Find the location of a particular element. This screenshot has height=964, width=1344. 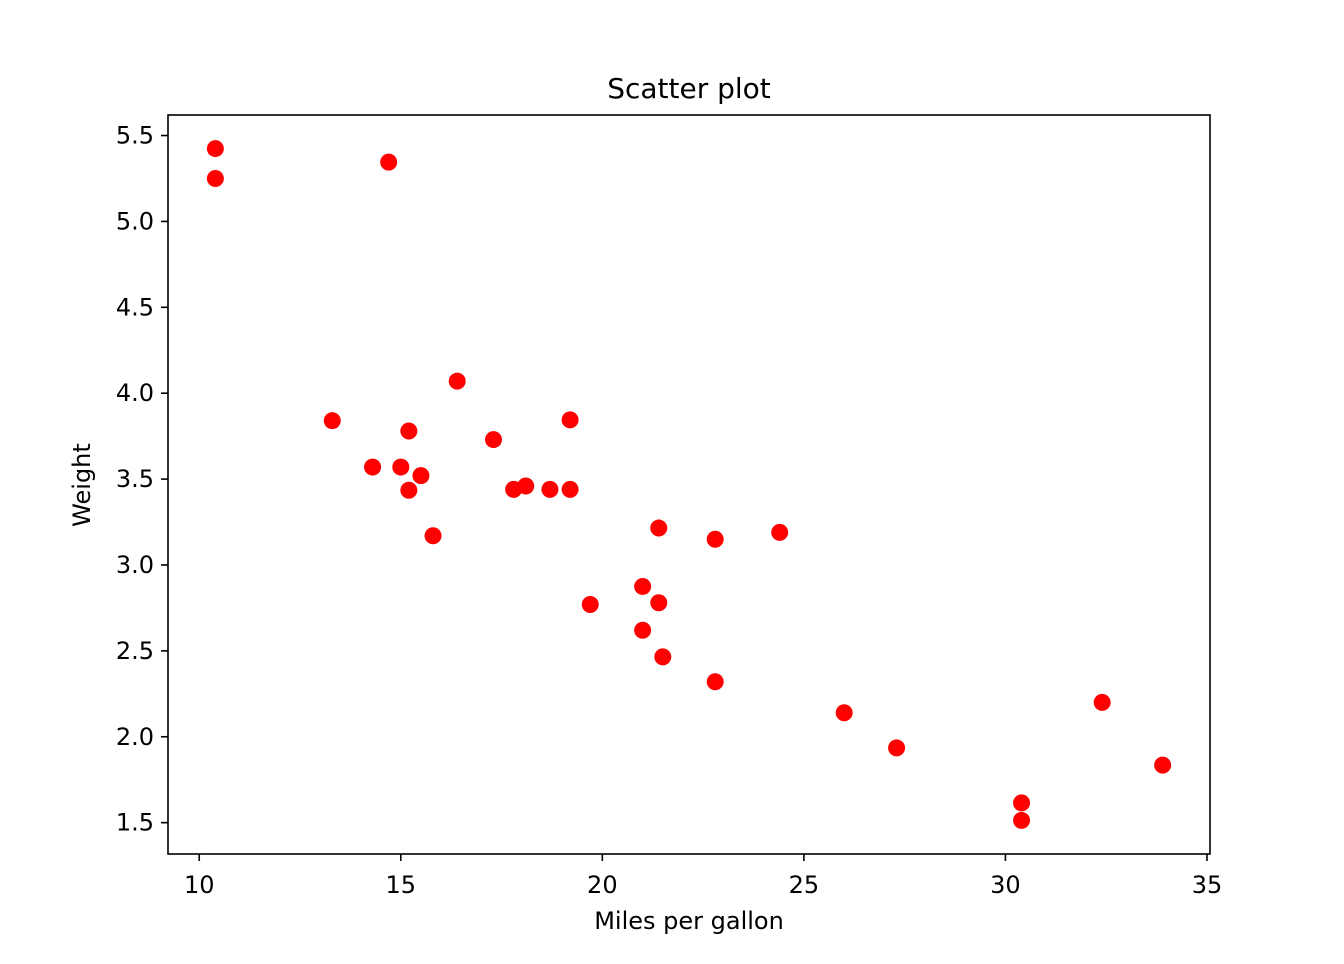

y-tick-label: 2.5 is located at coordinates (135, 651).